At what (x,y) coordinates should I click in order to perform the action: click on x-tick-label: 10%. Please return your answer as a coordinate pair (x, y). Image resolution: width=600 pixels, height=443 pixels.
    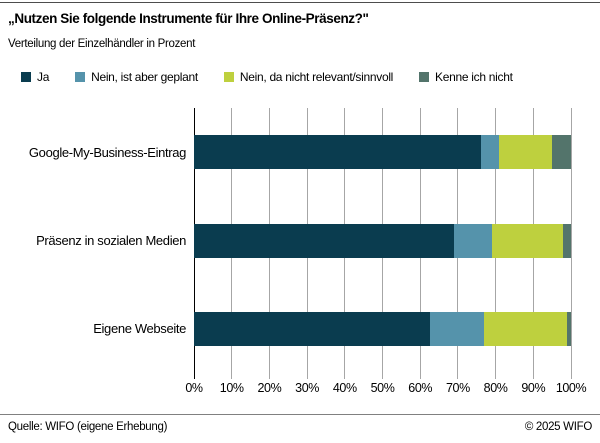
    Looking at the image, I should click on (231, 388).